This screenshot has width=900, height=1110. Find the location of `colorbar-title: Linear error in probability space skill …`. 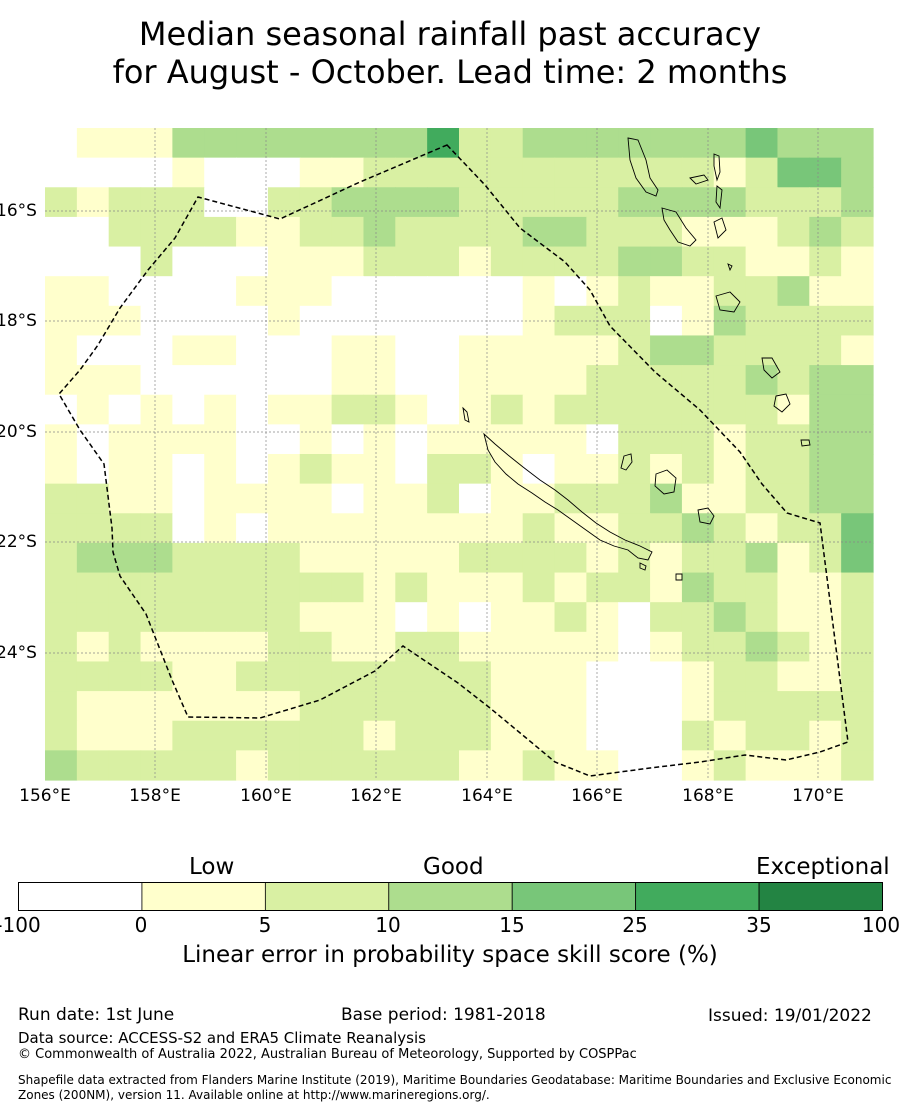

colorbar-title: Linear error in probability space skill … is located at coordinates (450, 955).